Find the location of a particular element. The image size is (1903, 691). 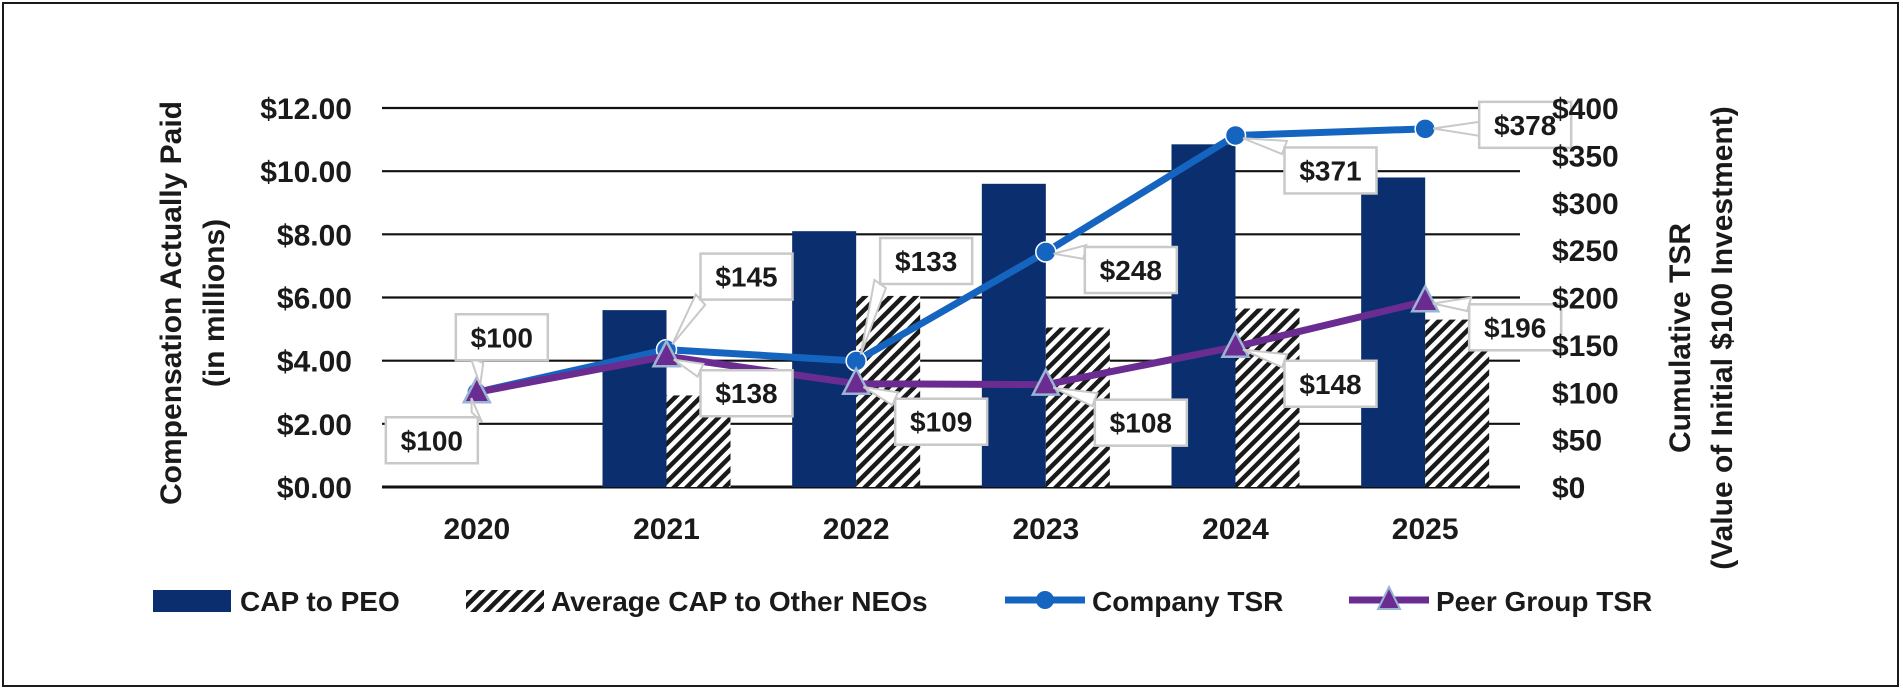

peer-group-tsr-label: $148 is located at coordinates (1330, 384).